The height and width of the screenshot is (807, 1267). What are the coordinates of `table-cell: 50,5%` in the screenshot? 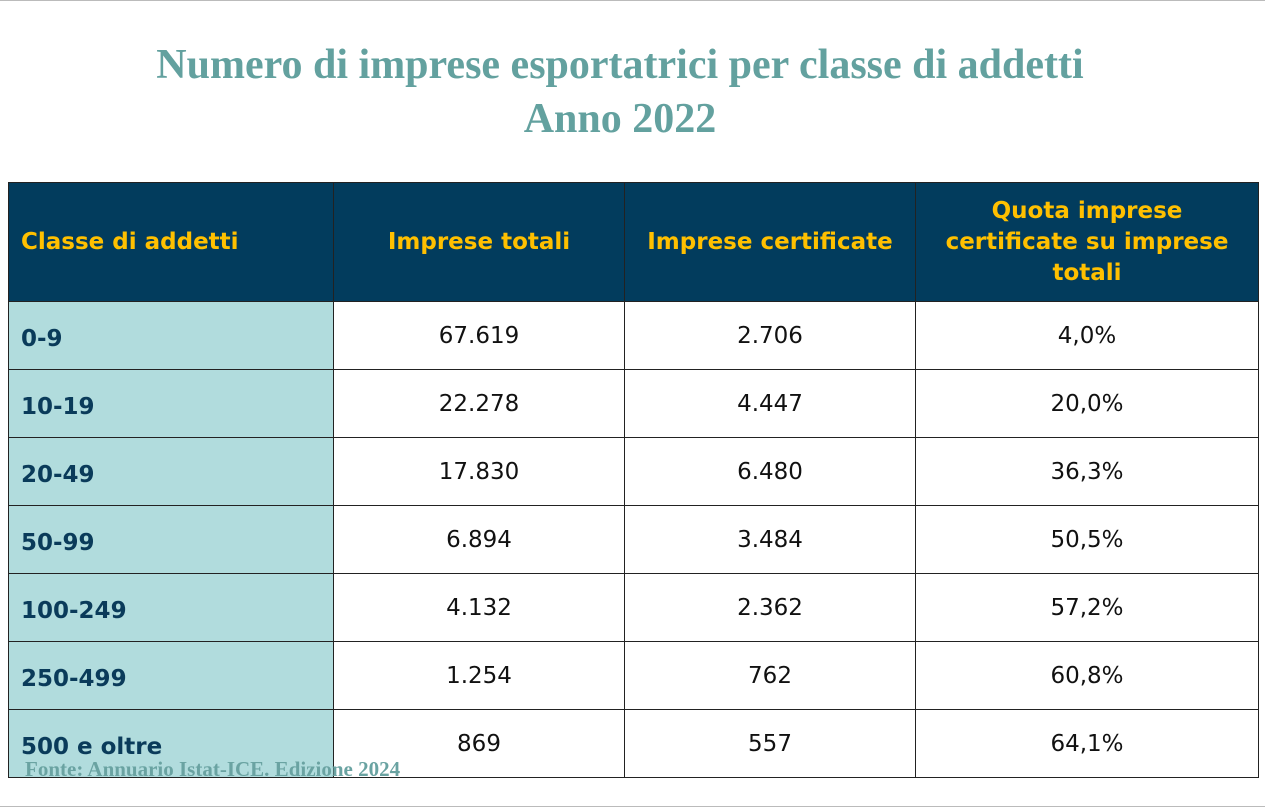 It's located at (1087, 539).